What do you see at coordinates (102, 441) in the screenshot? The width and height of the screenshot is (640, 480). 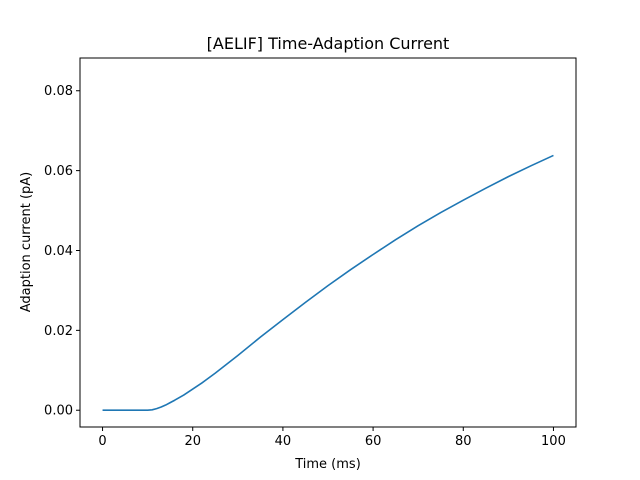 I see `x-tick-label: 0` at bounding box center [102, 441].